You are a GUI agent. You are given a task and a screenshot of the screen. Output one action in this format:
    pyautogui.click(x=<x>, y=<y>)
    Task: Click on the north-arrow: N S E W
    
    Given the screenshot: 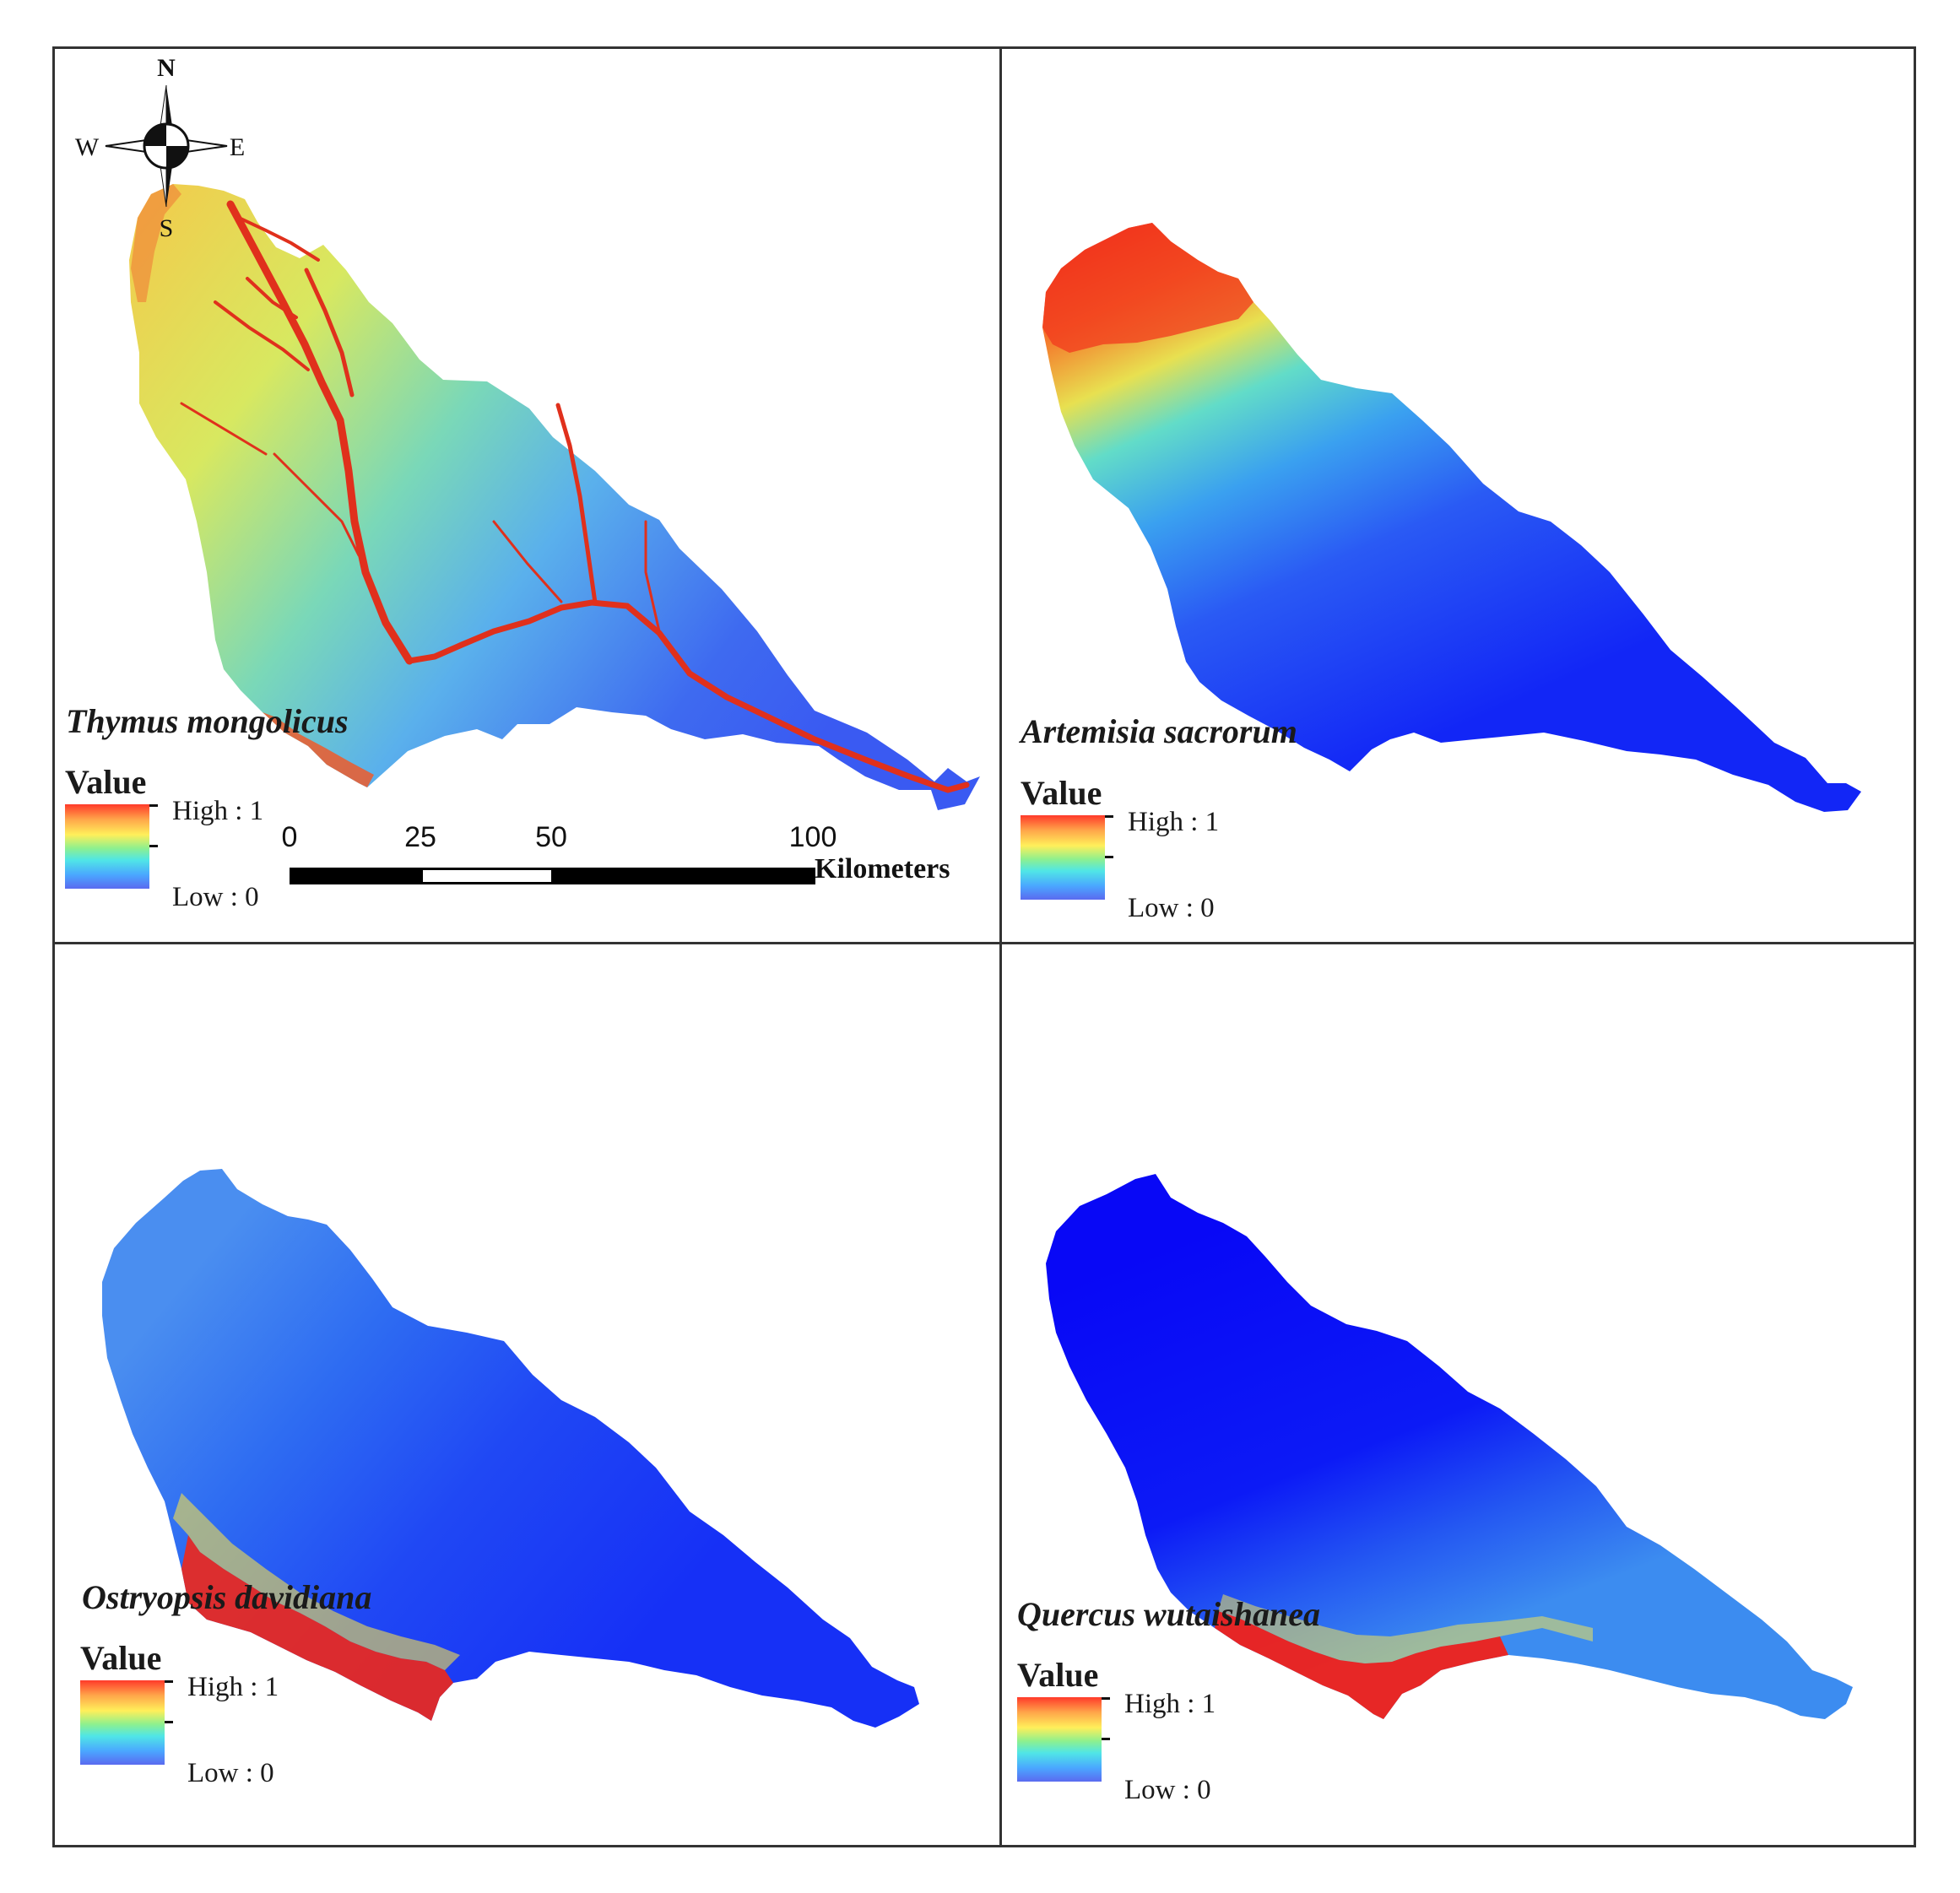 What is the action you would take?
    pyautogui.click(x=154, y=146)
    